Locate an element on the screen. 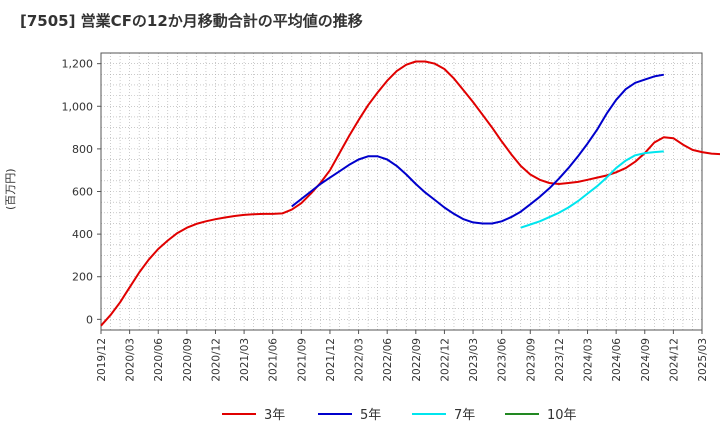 The image size is (720, 440). x-tick-label: 2021/09 is located at coordinates (302, 360).